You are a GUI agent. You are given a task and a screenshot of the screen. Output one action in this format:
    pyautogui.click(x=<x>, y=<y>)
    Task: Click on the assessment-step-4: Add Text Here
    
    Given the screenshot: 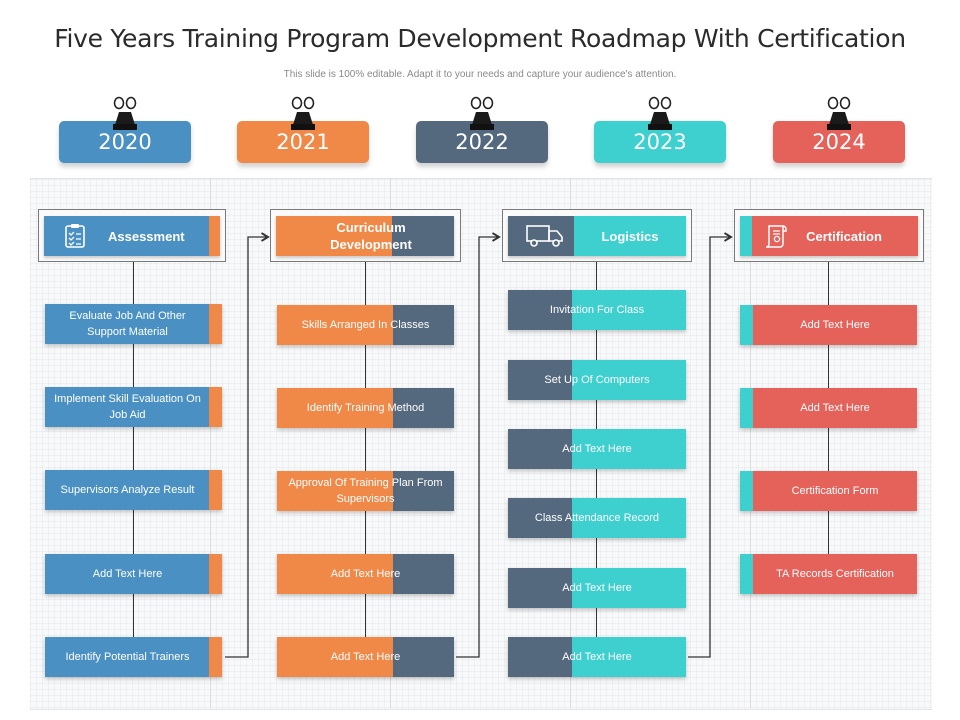 What is the action you would take?
    pyautogui.click(x=133, y=574)
    